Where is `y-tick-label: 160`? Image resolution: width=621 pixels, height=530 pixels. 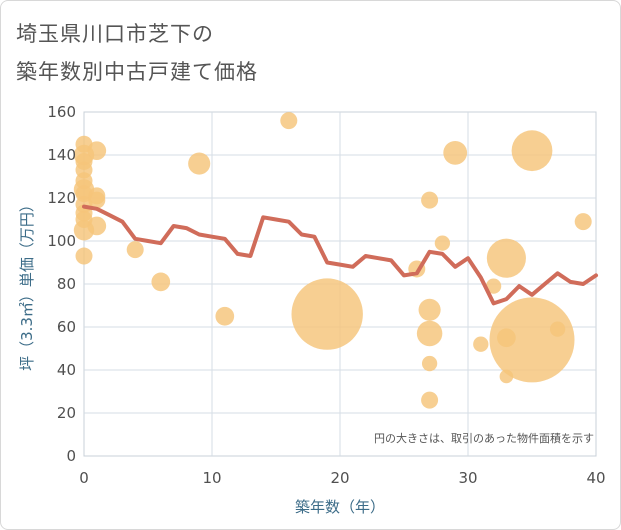 y-tick-label: 160 is located at coordinates (61, 112).